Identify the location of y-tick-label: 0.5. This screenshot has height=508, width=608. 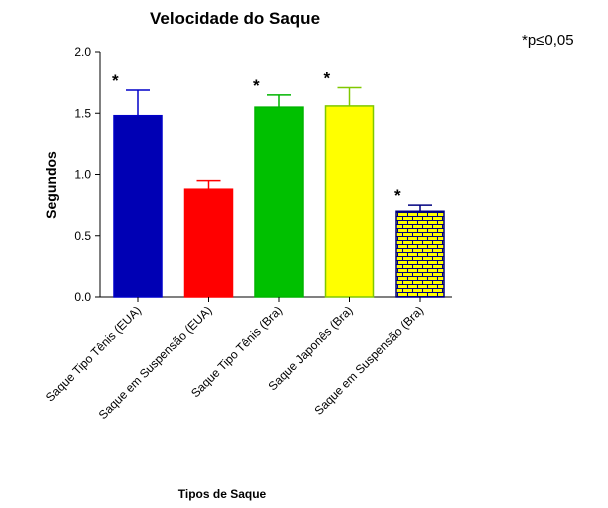
(82, 236).